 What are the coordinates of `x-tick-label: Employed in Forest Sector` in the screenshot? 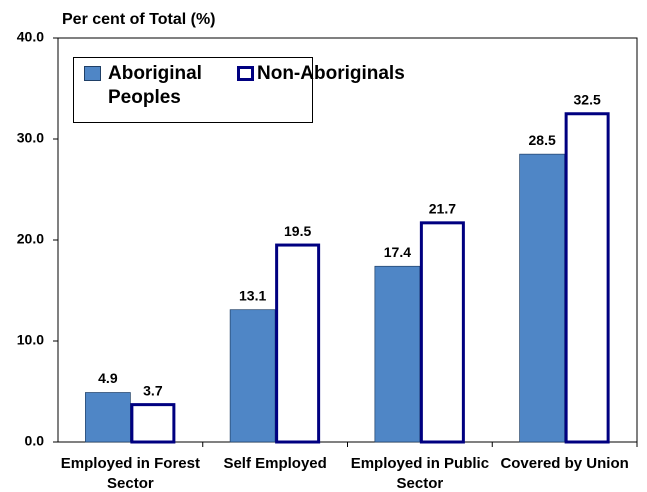 It's located at (130, 473).